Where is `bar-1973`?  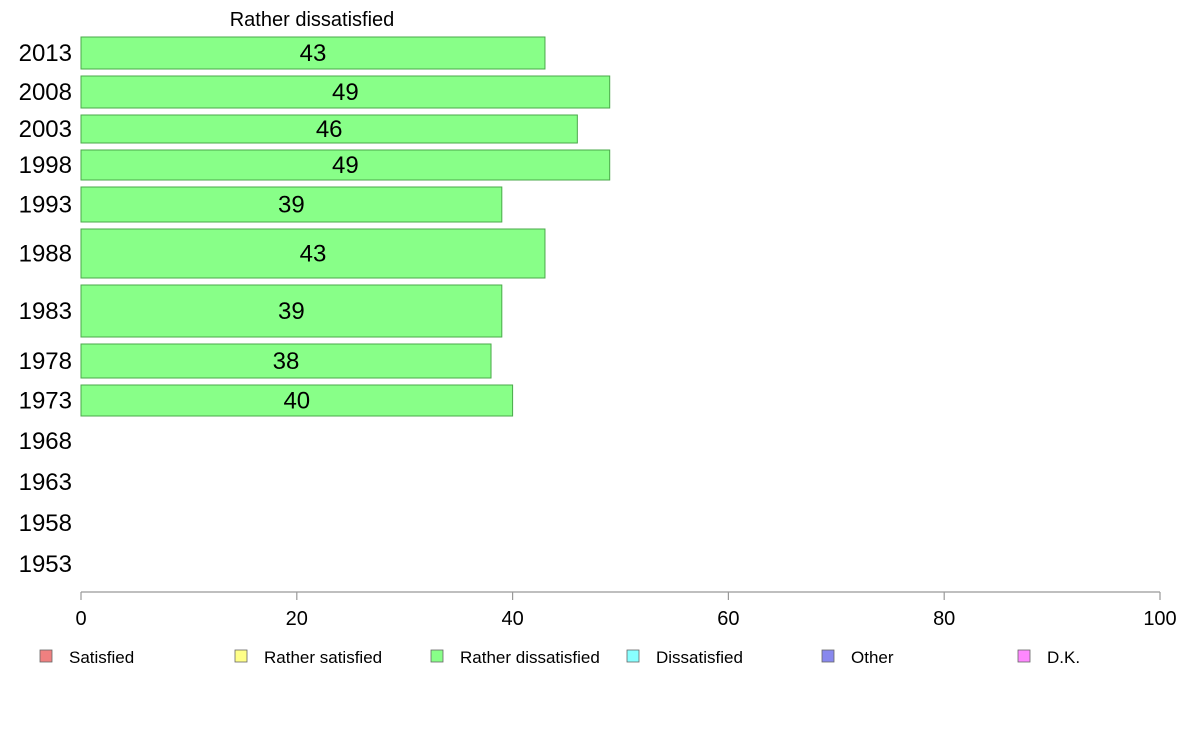
bar-1973 is located at coordinates (297, 400).